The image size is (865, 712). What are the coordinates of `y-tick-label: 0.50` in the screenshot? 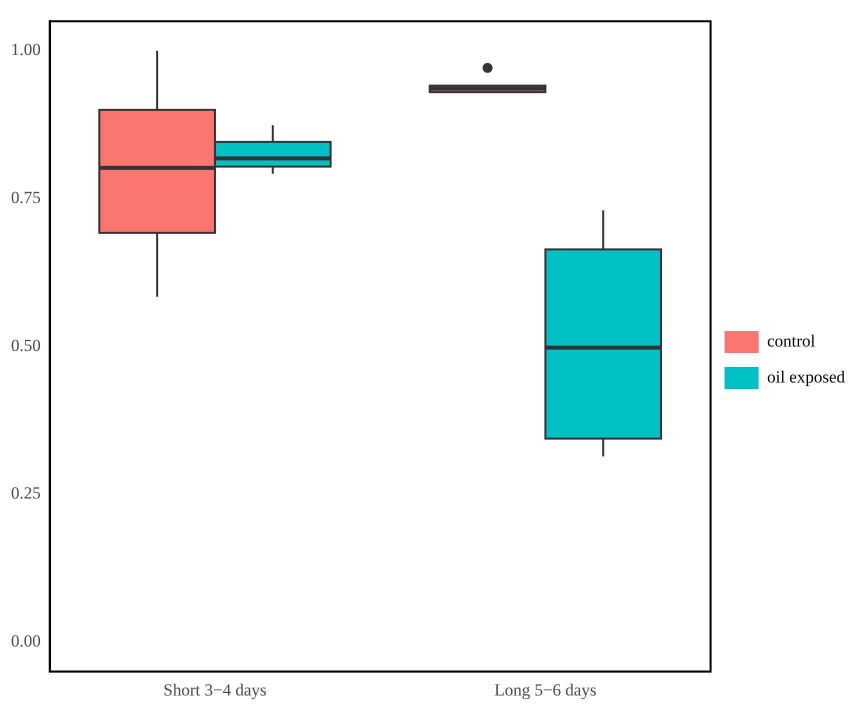 It's located at (26, 345).